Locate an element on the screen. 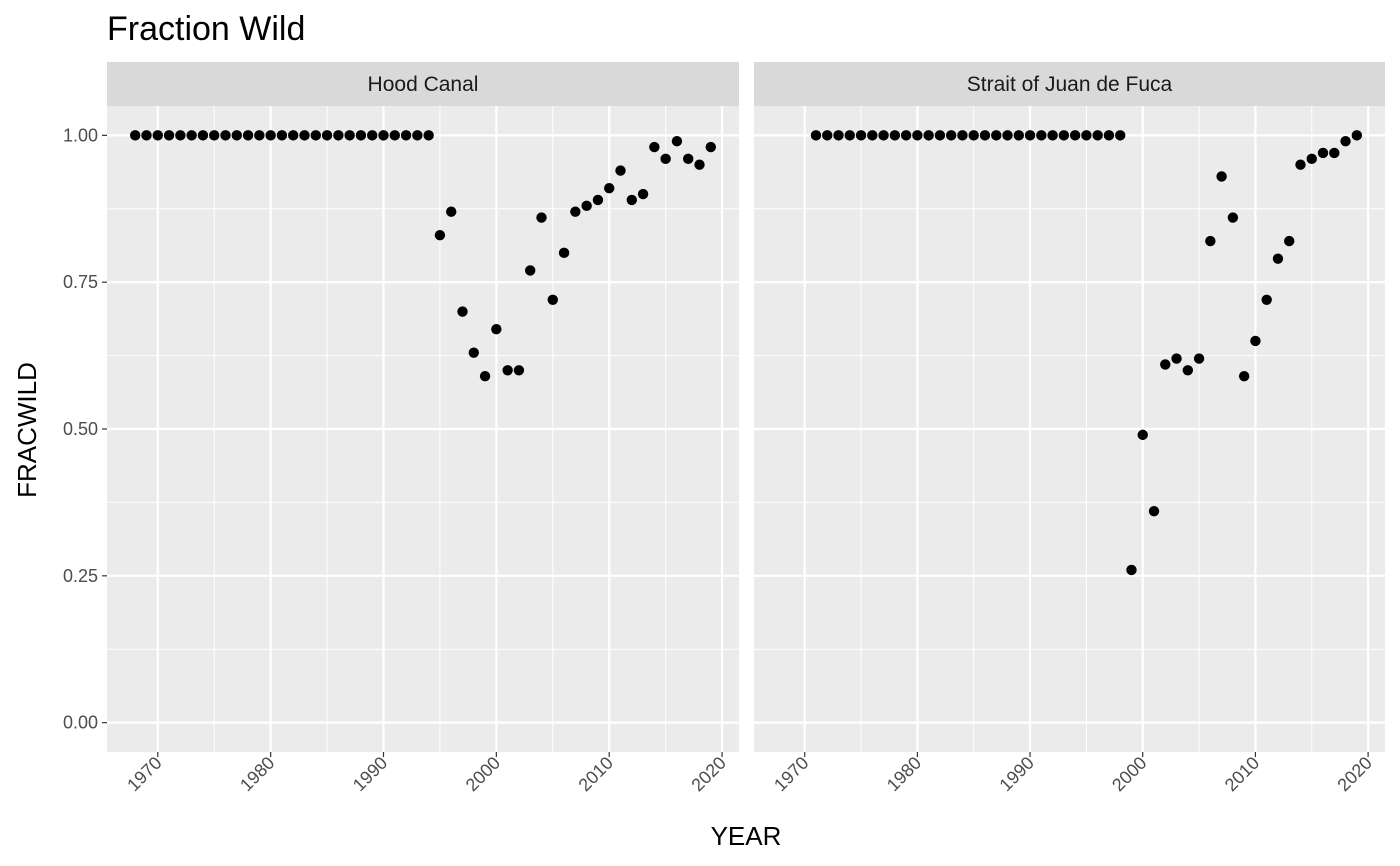  x-tick-label: 2000 is located at coordinates (483, 774).